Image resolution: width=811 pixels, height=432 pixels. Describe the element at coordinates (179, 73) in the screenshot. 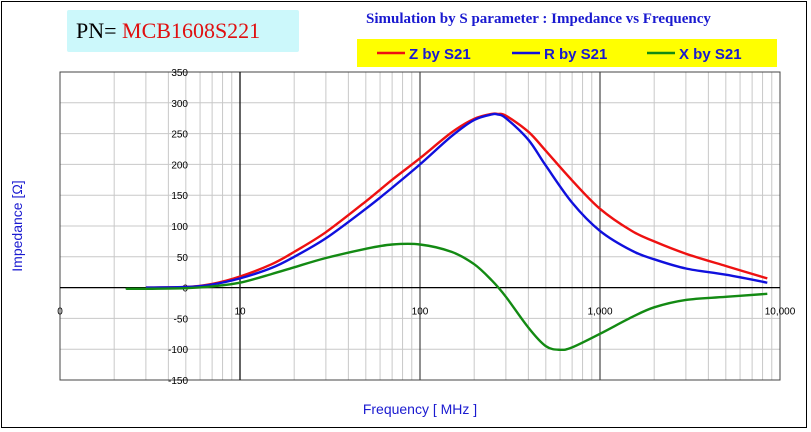

I see `y-tick-label: 350` at that location.